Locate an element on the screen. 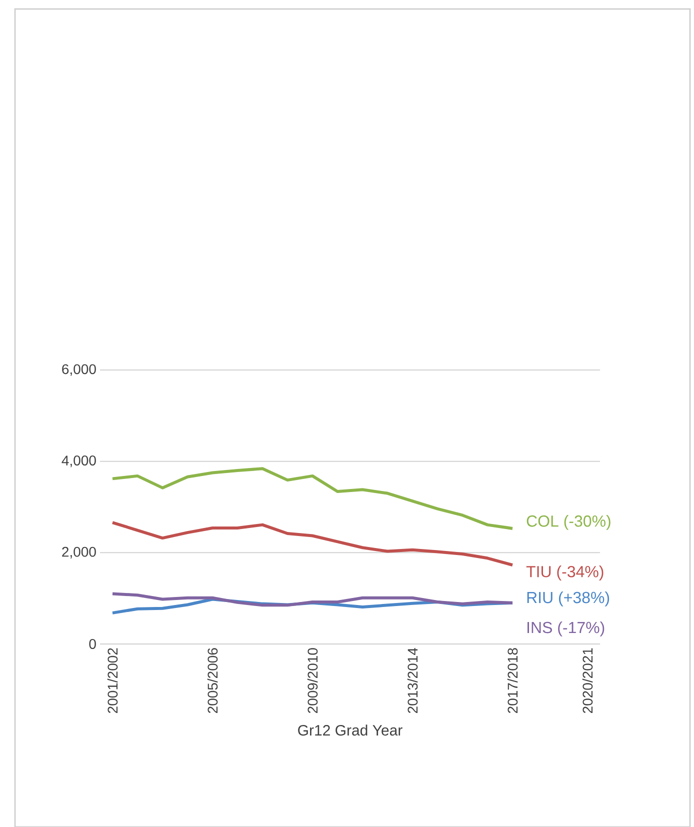  x-axis-title: Gr12 Grad Year is located at coordinates (350, 730).